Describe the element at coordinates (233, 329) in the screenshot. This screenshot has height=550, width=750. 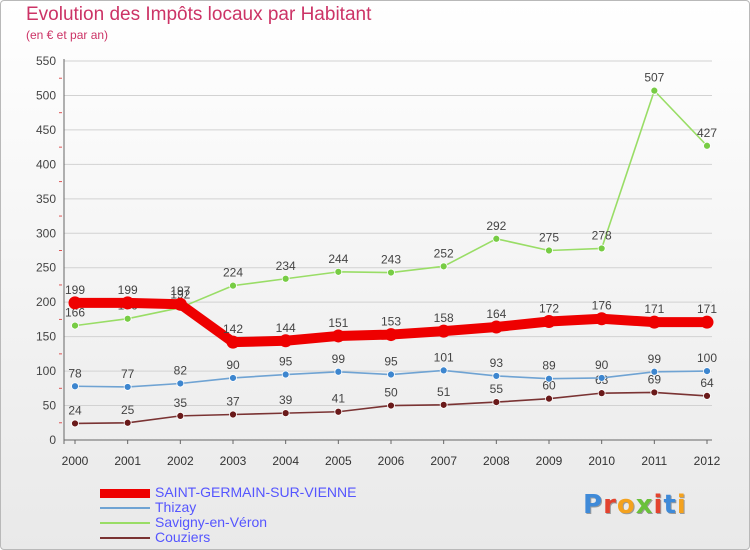
I see `data-label: 142` at that location.